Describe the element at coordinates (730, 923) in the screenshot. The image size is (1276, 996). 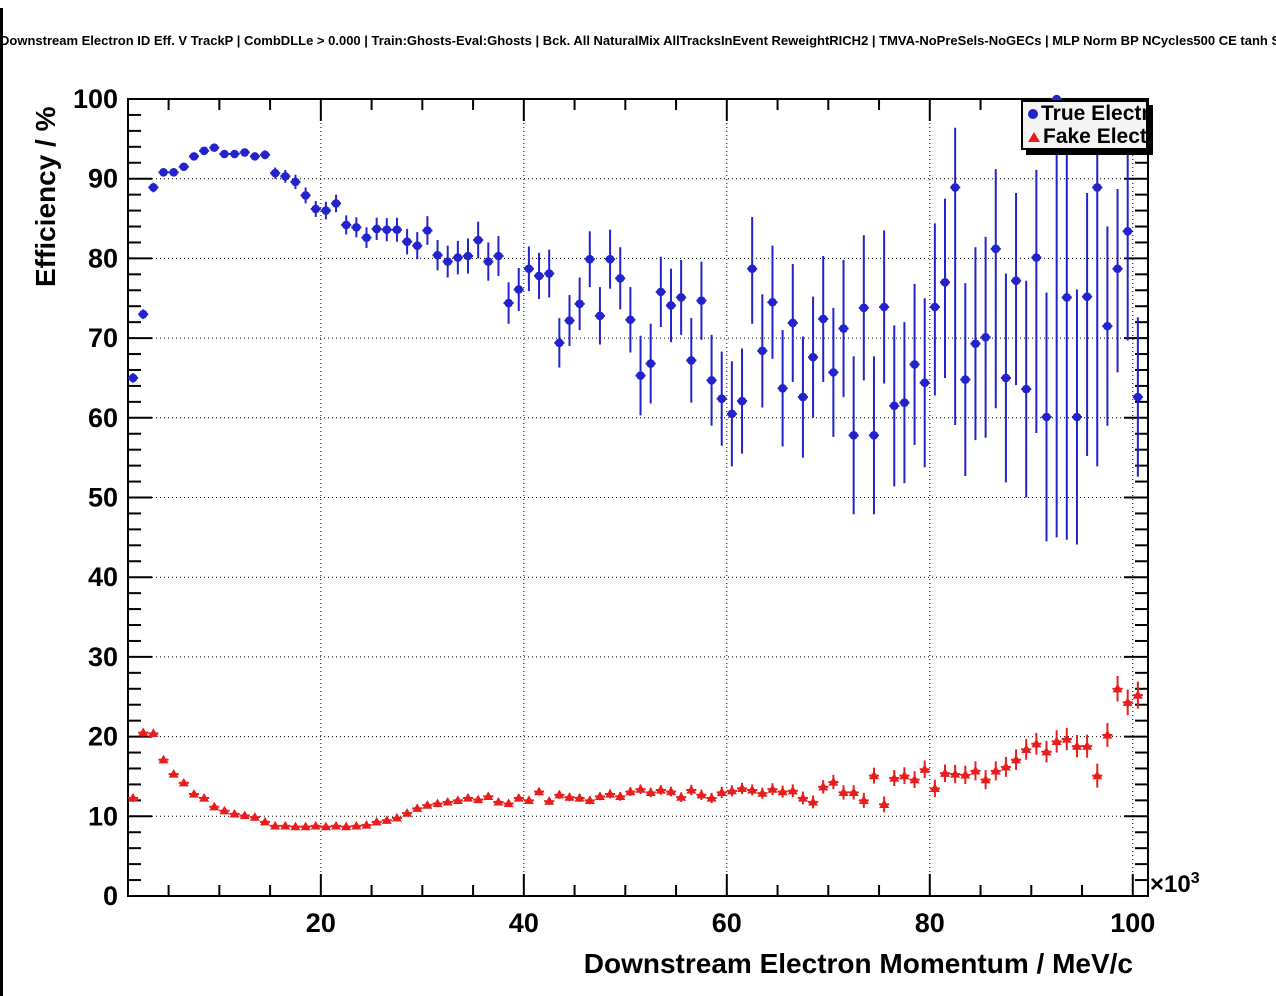
I see `x-tick-labels: 20 40 60 80 100` at that location.